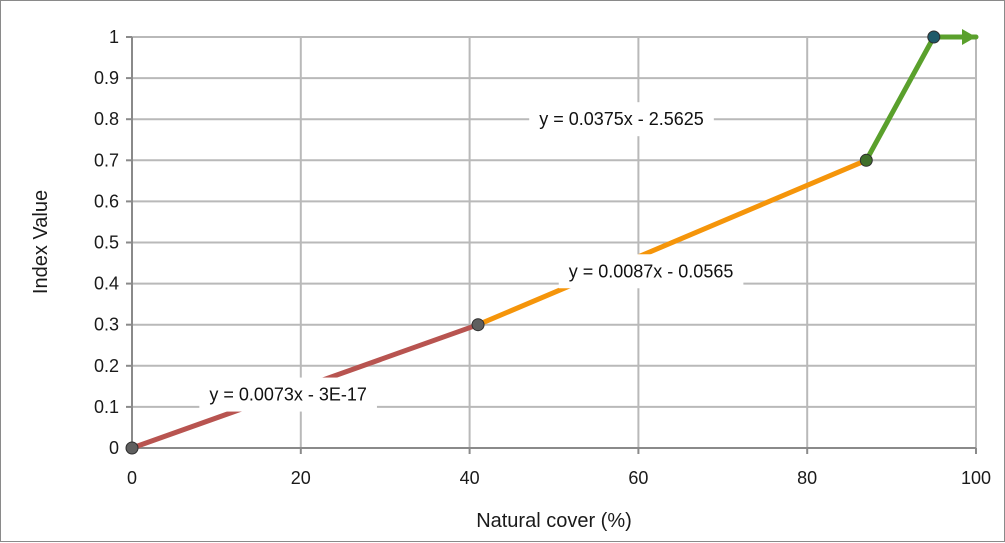 The height and width of the screenshot is (543, 1005). I want to click on y-axis-title: Index Value, so click(41, 242).